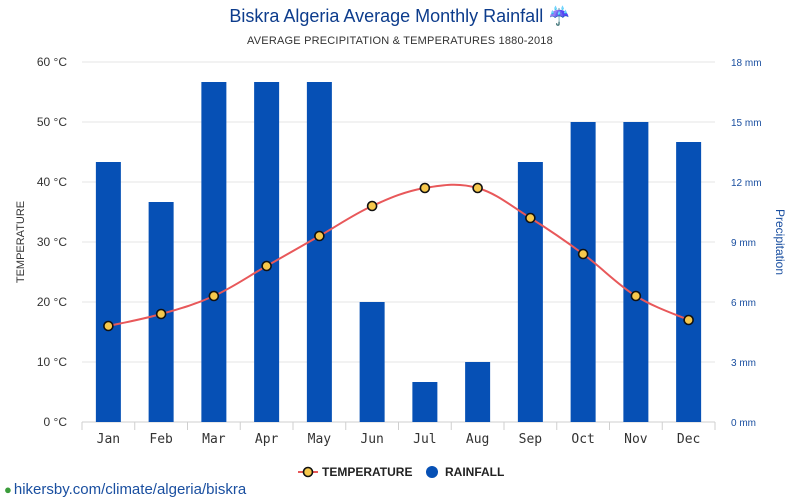 Image resolution: width=800 pixels, height=500 pixels. I want to click on y-left-tick-label: 40 °C, so click(52, 182).